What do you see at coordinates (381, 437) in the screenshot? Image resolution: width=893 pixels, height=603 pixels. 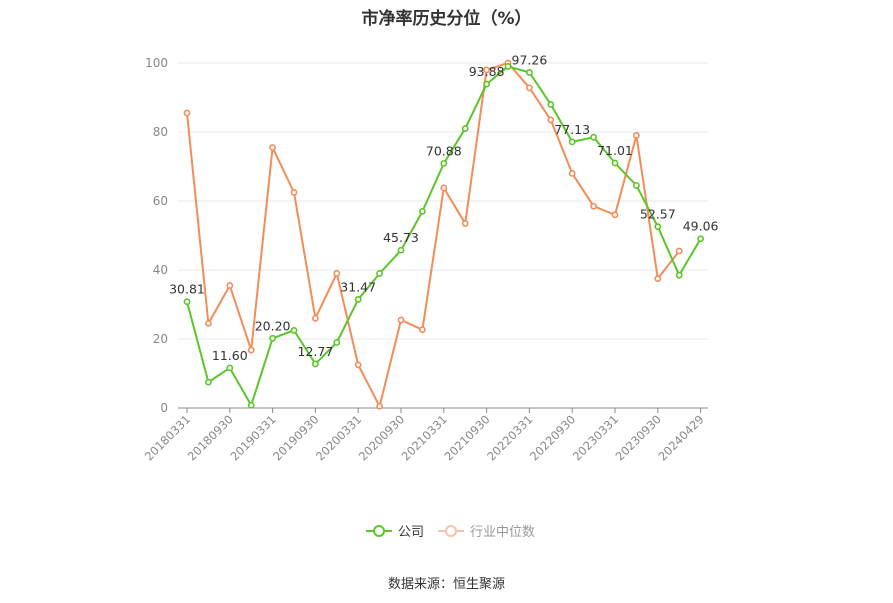 I see `x-tick-label: 20200930` at bounding box center [381, 437].